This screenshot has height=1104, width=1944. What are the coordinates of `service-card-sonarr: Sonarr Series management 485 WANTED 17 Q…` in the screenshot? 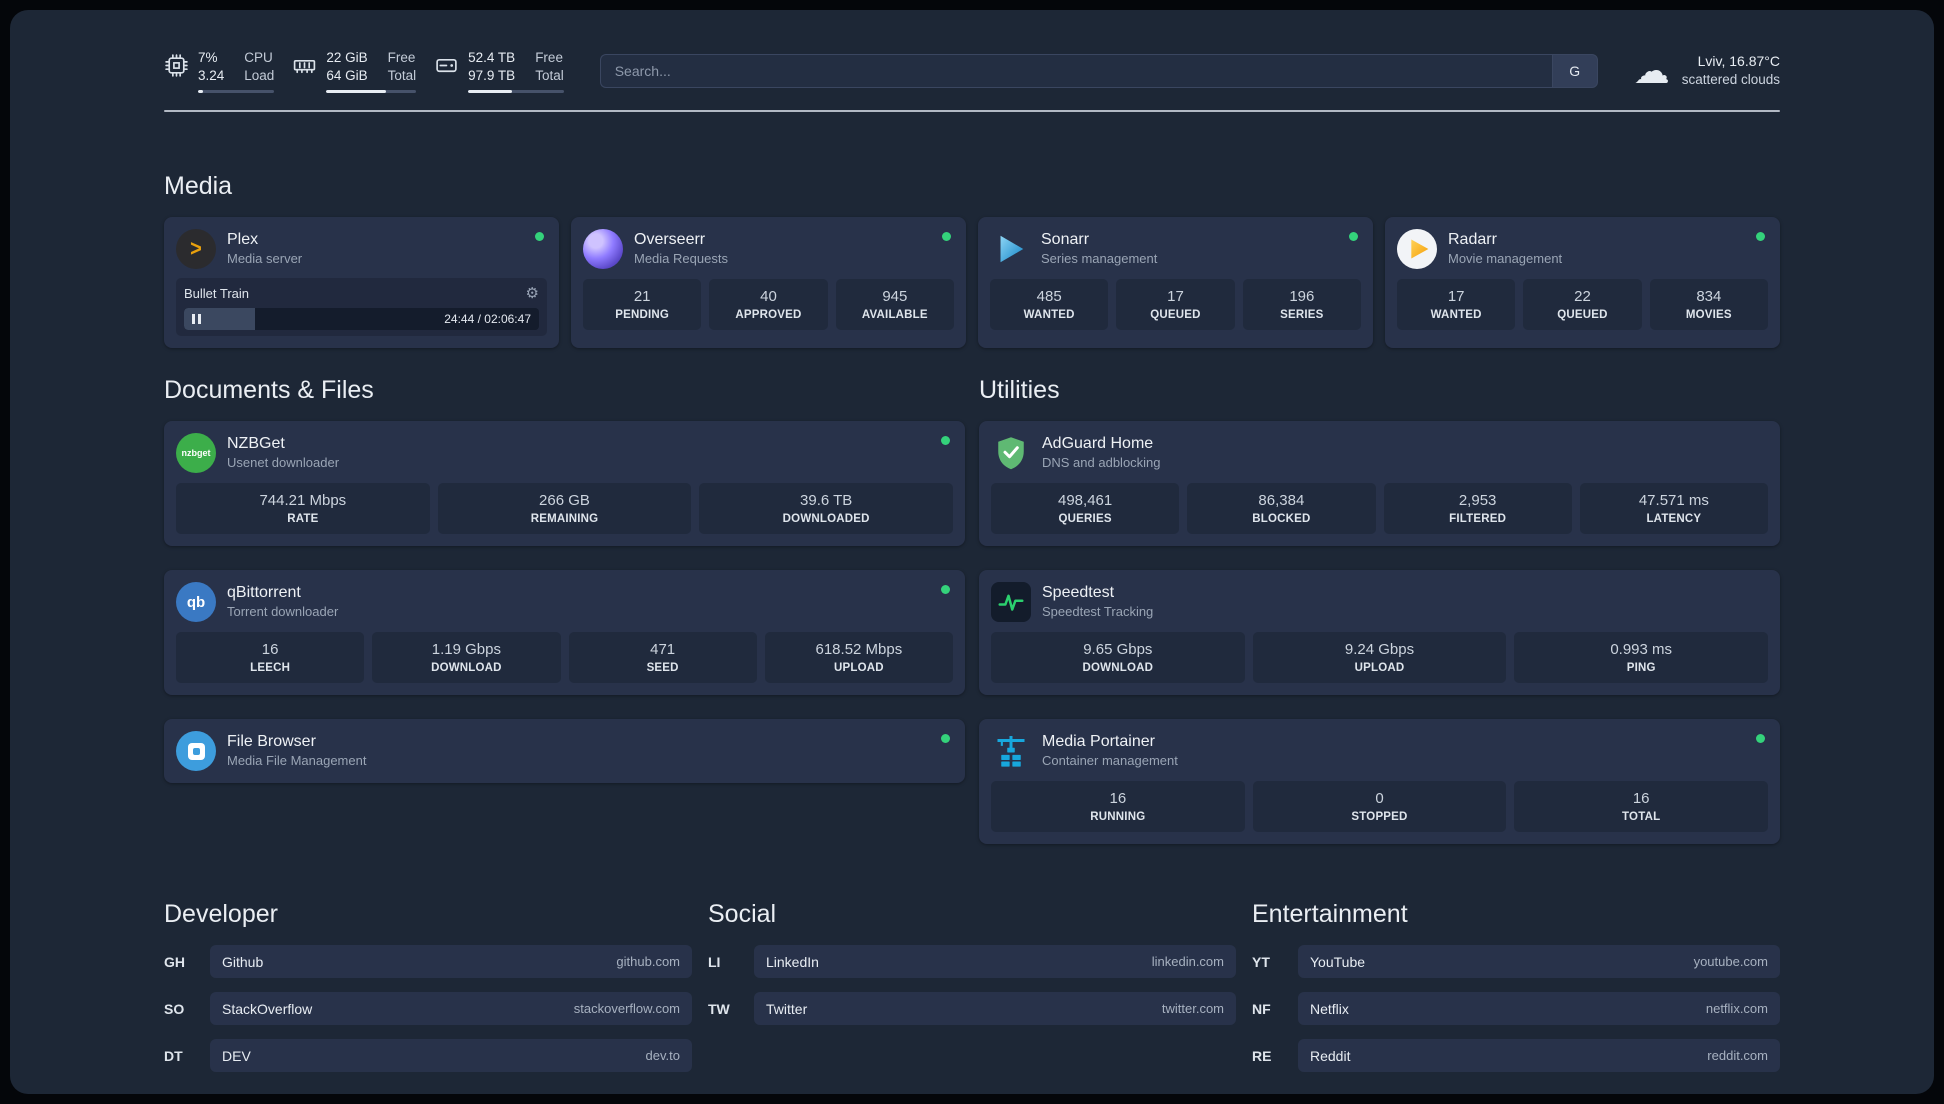 It's located at (1175, 282).